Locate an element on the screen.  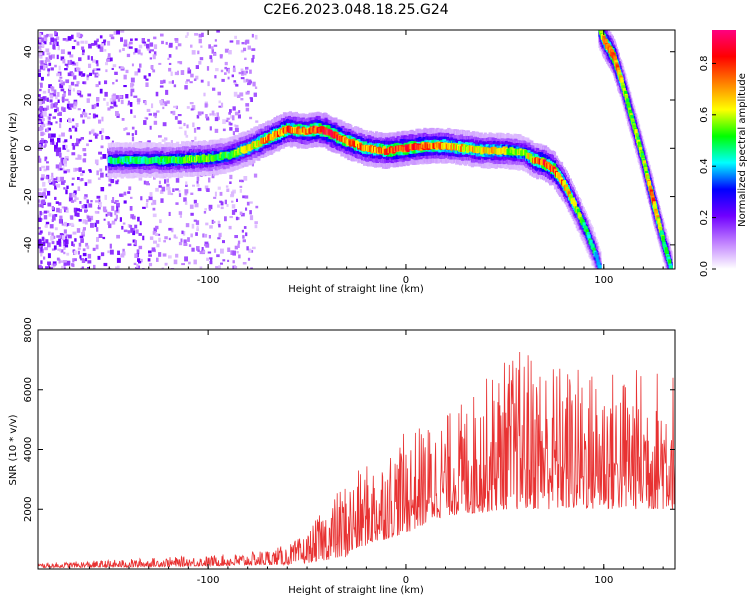
y-tick-label: 6000 is located at coordinates (28, 389).